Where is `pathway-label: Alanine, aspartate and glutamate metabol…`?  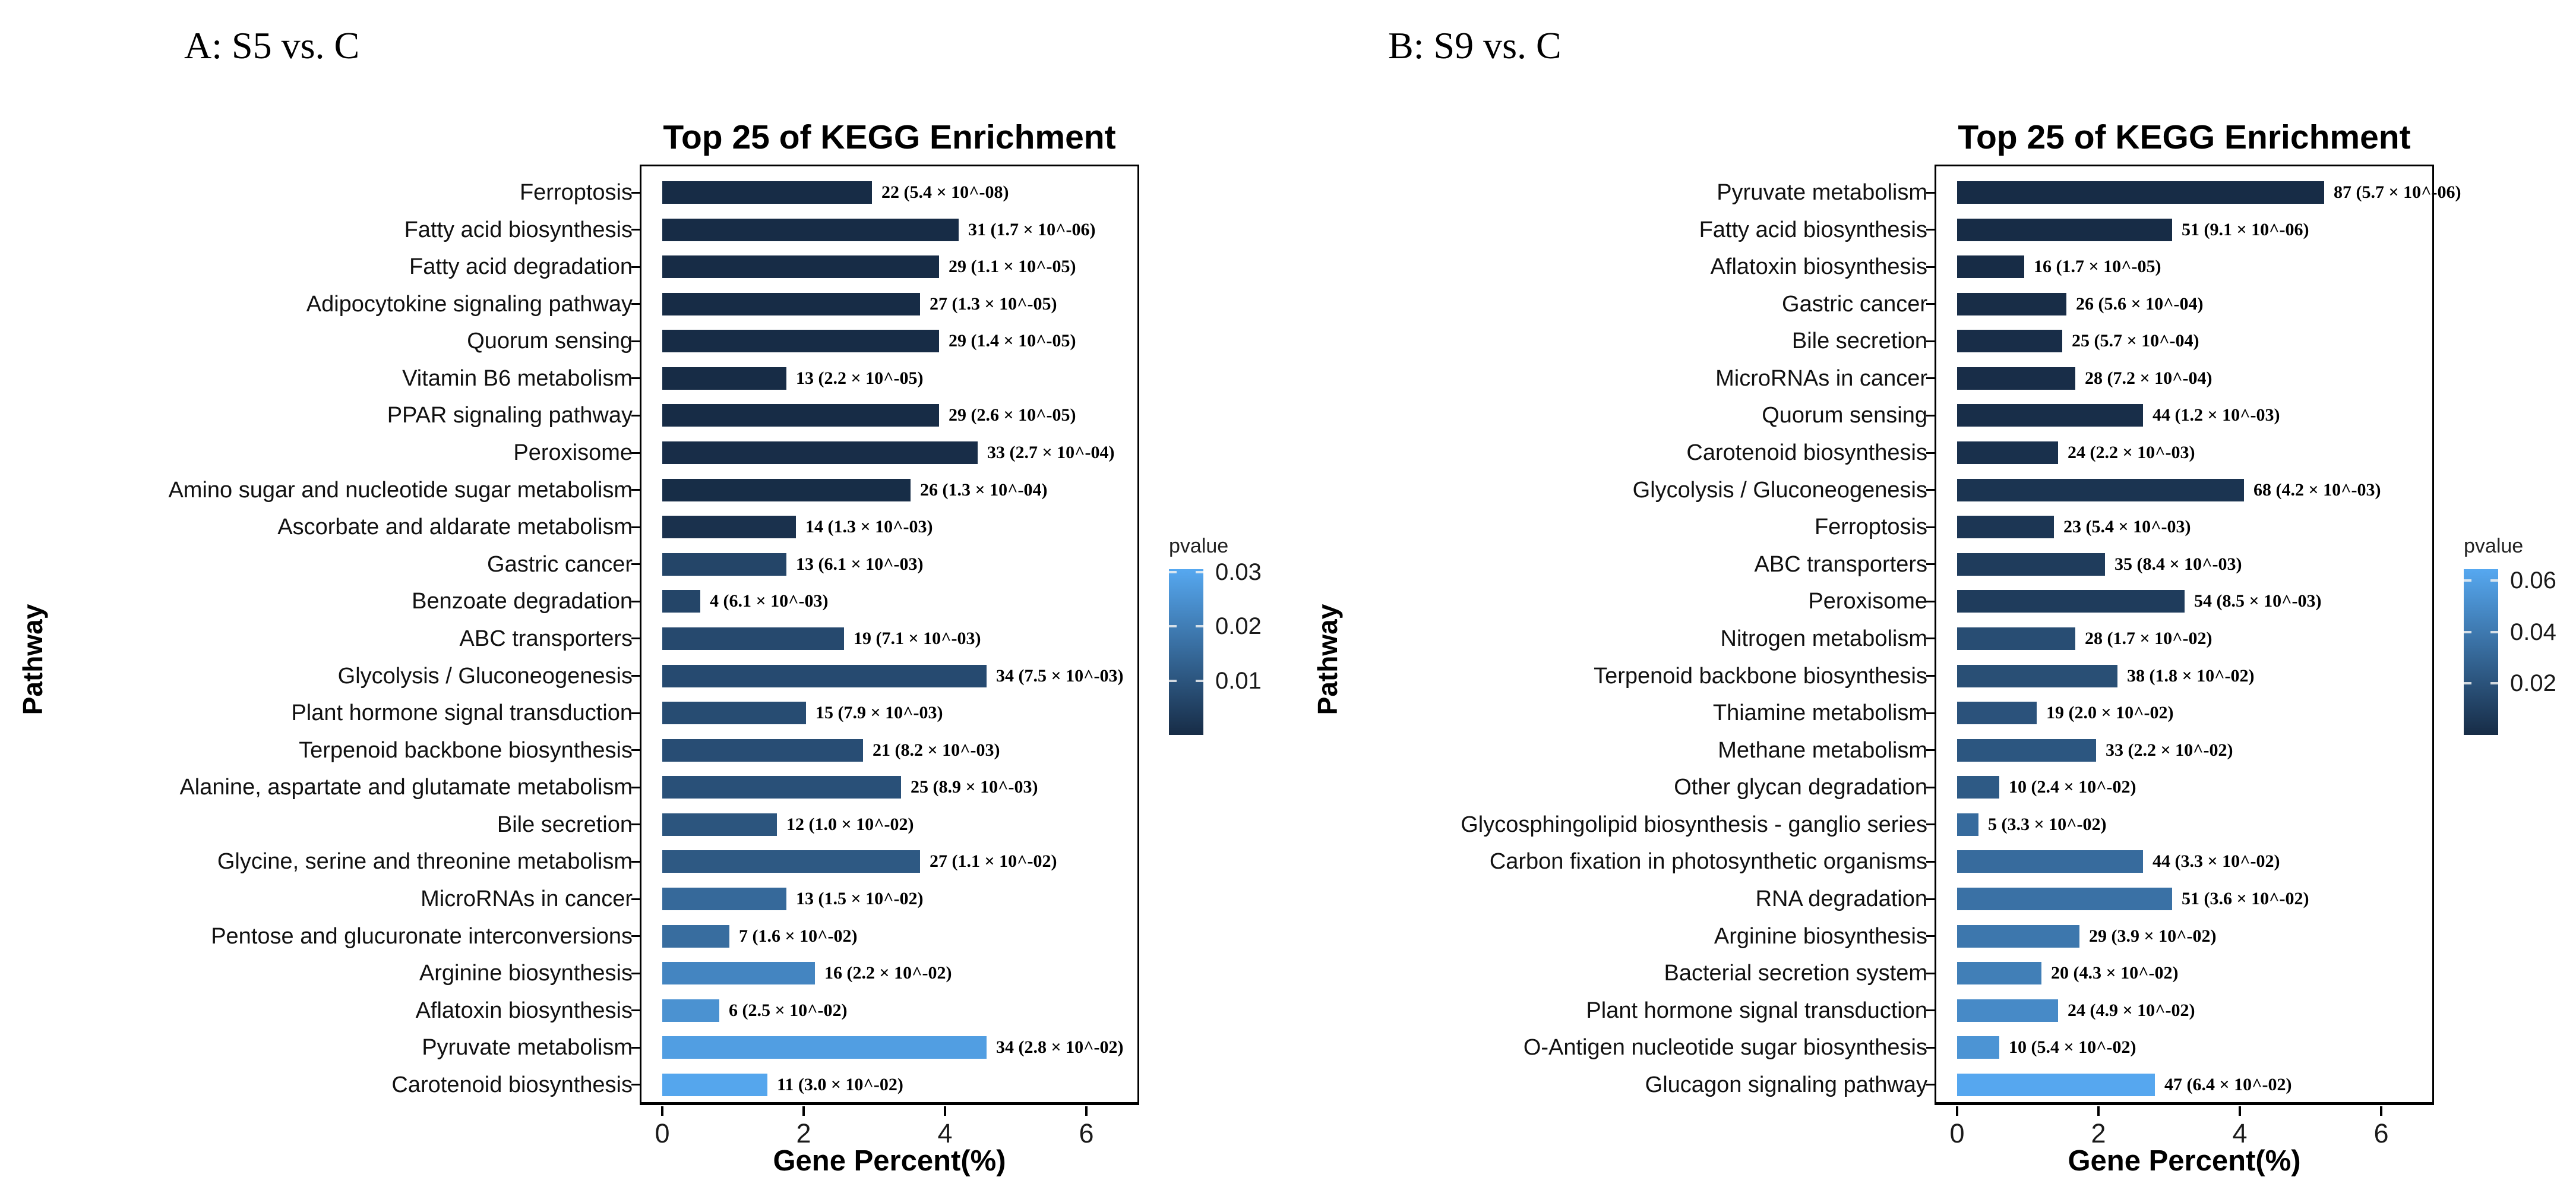
pathway-label: Alanine, aspartate and glutamate metabol… is located at coordinates (406, 787).